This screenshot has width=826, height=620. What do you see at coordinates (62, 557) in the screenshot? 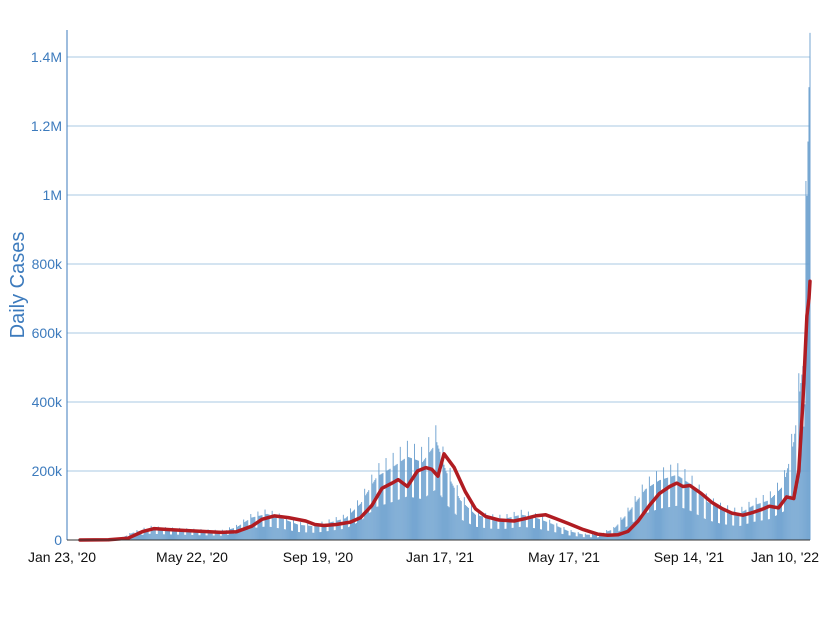
I see `x-tick-label: Jan 23, '20` at bounding box center [62, 557].